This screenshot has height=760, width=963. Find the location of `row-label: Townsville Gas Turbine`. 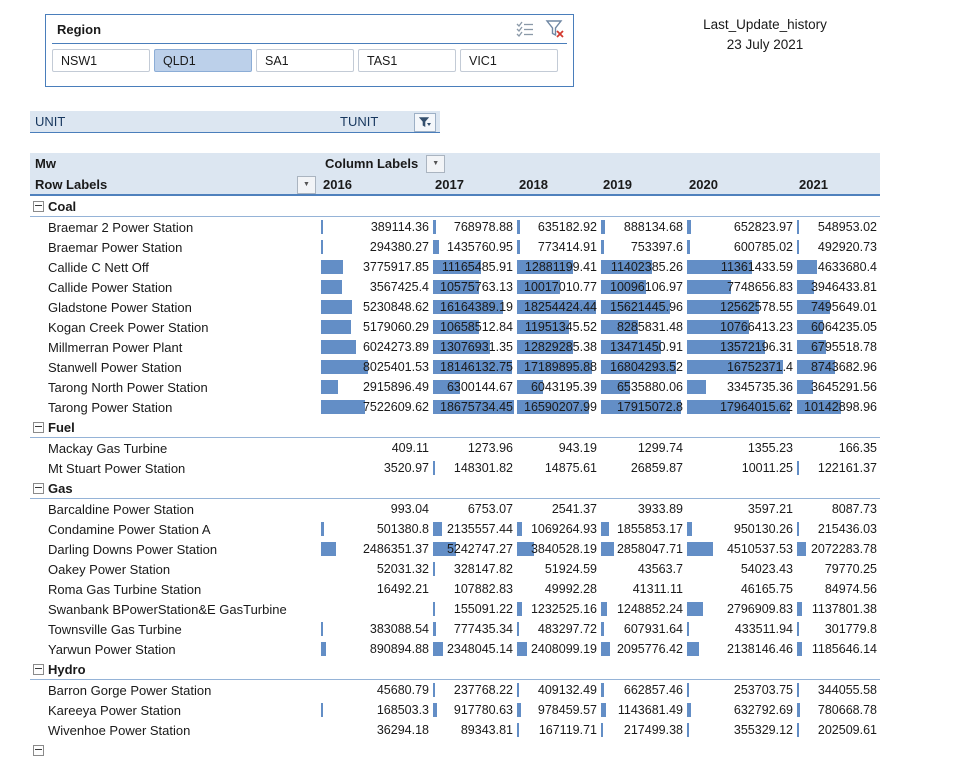

row-label: Townsville Gas Turbine is located at coordinates (115, 629).